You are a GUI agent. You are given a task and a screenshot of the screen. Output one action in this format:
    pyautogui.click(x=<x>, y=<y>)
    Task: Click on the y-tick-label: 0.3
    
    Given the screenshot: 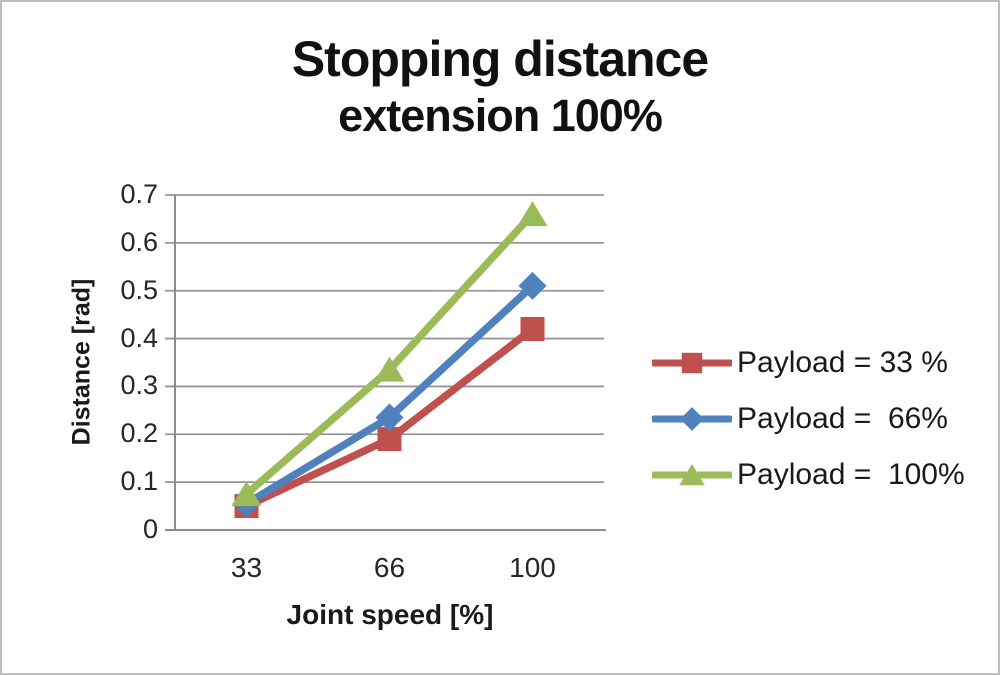 What is the action you would take?
    pyautogui.click(x=139, y=385)
    